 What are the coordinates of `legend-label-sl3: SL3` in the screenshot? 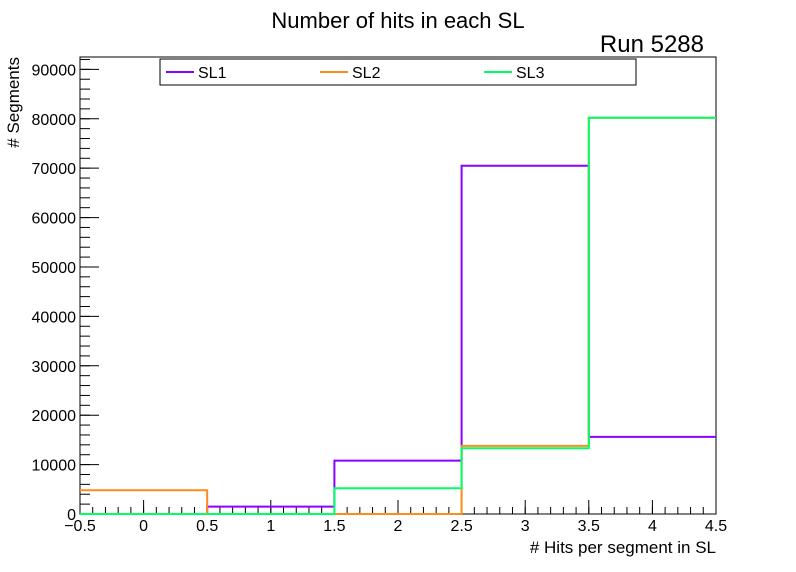 It's located at (530, 73).